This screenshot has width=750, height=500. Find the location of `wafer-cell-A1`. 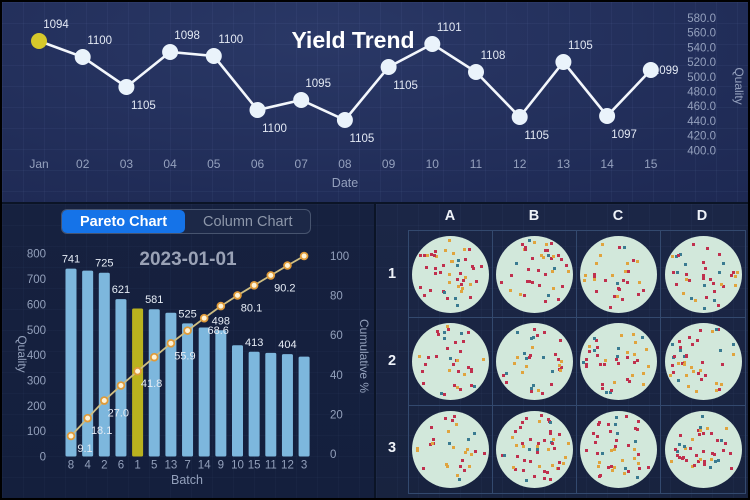

wafer-cell-A1 is located at coordinates (451, 275).